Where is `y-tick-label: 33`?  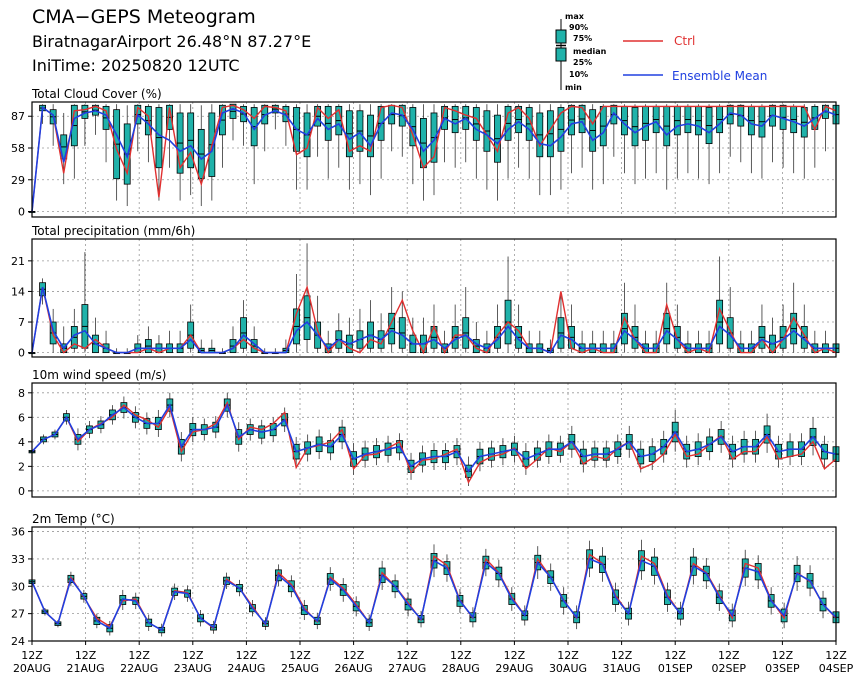 y-tick-label: 33 is located at coordinates (18, 559).